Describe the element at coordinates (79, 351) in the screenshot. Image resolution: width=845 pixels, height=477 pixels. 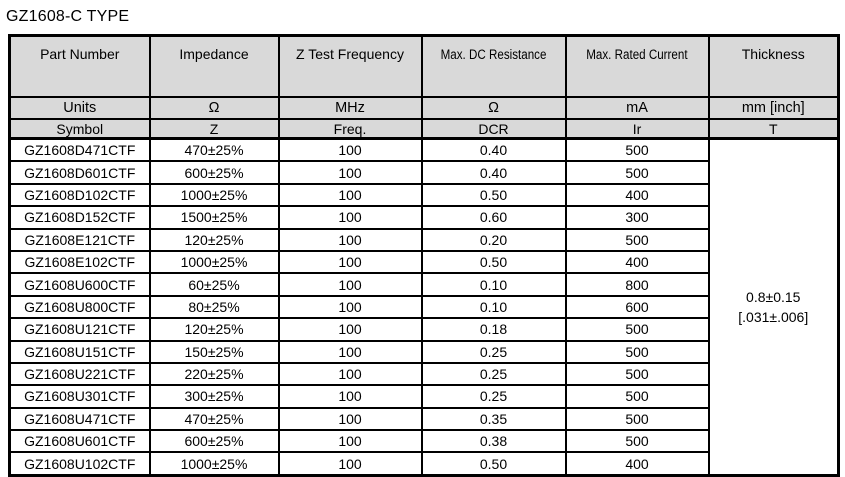
I see `part-number-cell: GZ1608U151CTF` at that location.